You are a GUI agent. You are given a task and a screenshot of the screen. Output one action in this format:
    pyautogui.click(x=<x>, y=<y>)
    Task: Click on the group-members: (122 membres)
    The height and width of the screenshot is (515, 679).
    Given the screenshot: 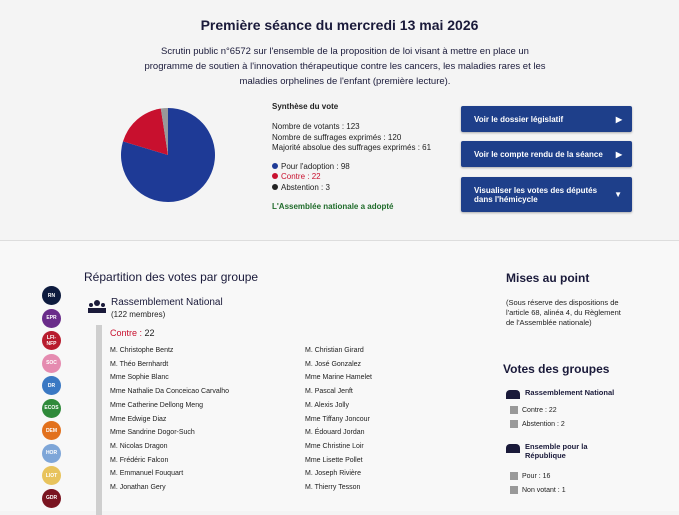 What is the action you would take?
    pyautogui.click(x=138, y=314)
    